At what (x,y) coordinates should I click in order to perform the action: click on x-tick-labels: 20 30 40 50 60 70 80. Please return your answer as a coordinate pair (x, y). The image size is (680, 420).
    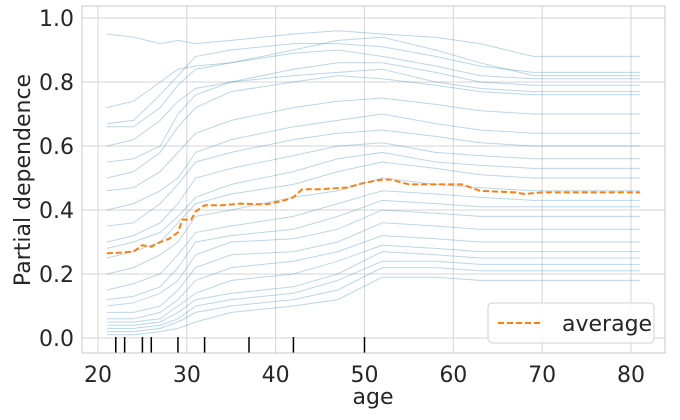
    Looking at the image, I should click on (364, 375).